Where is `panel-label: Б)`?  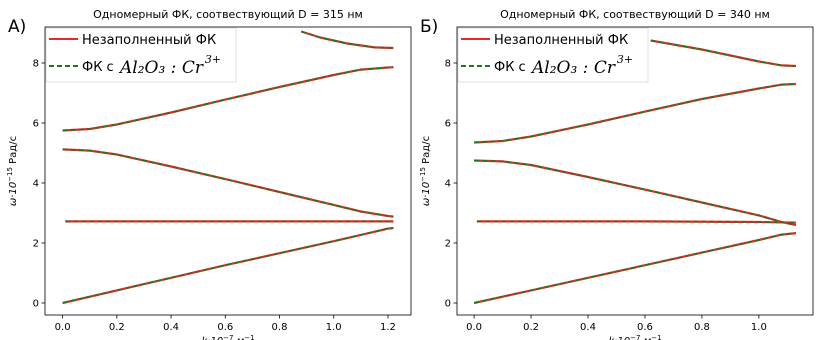 panel-label: Б) is located at coordinates (429, 27).